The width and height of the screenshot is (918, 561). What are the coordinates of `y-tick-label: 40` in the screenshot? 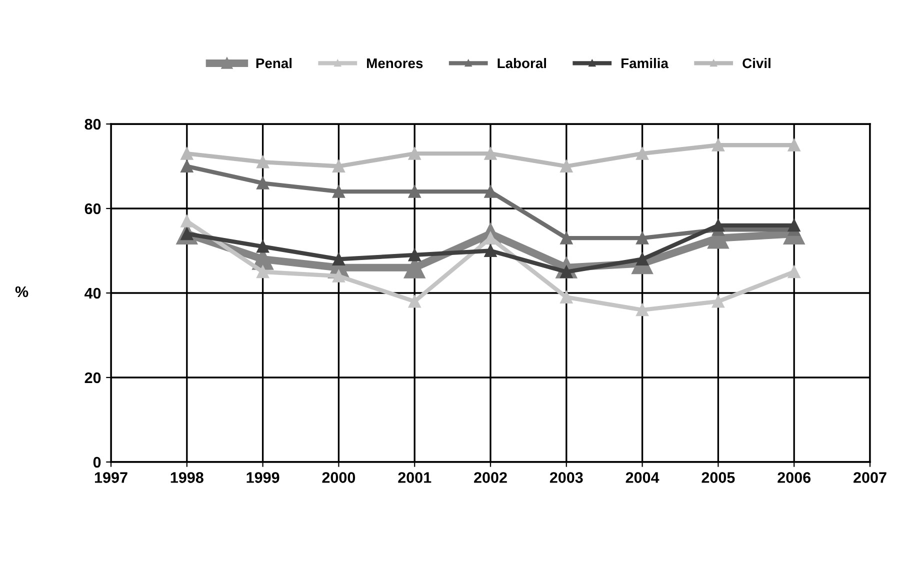 It's located at (92, 293).